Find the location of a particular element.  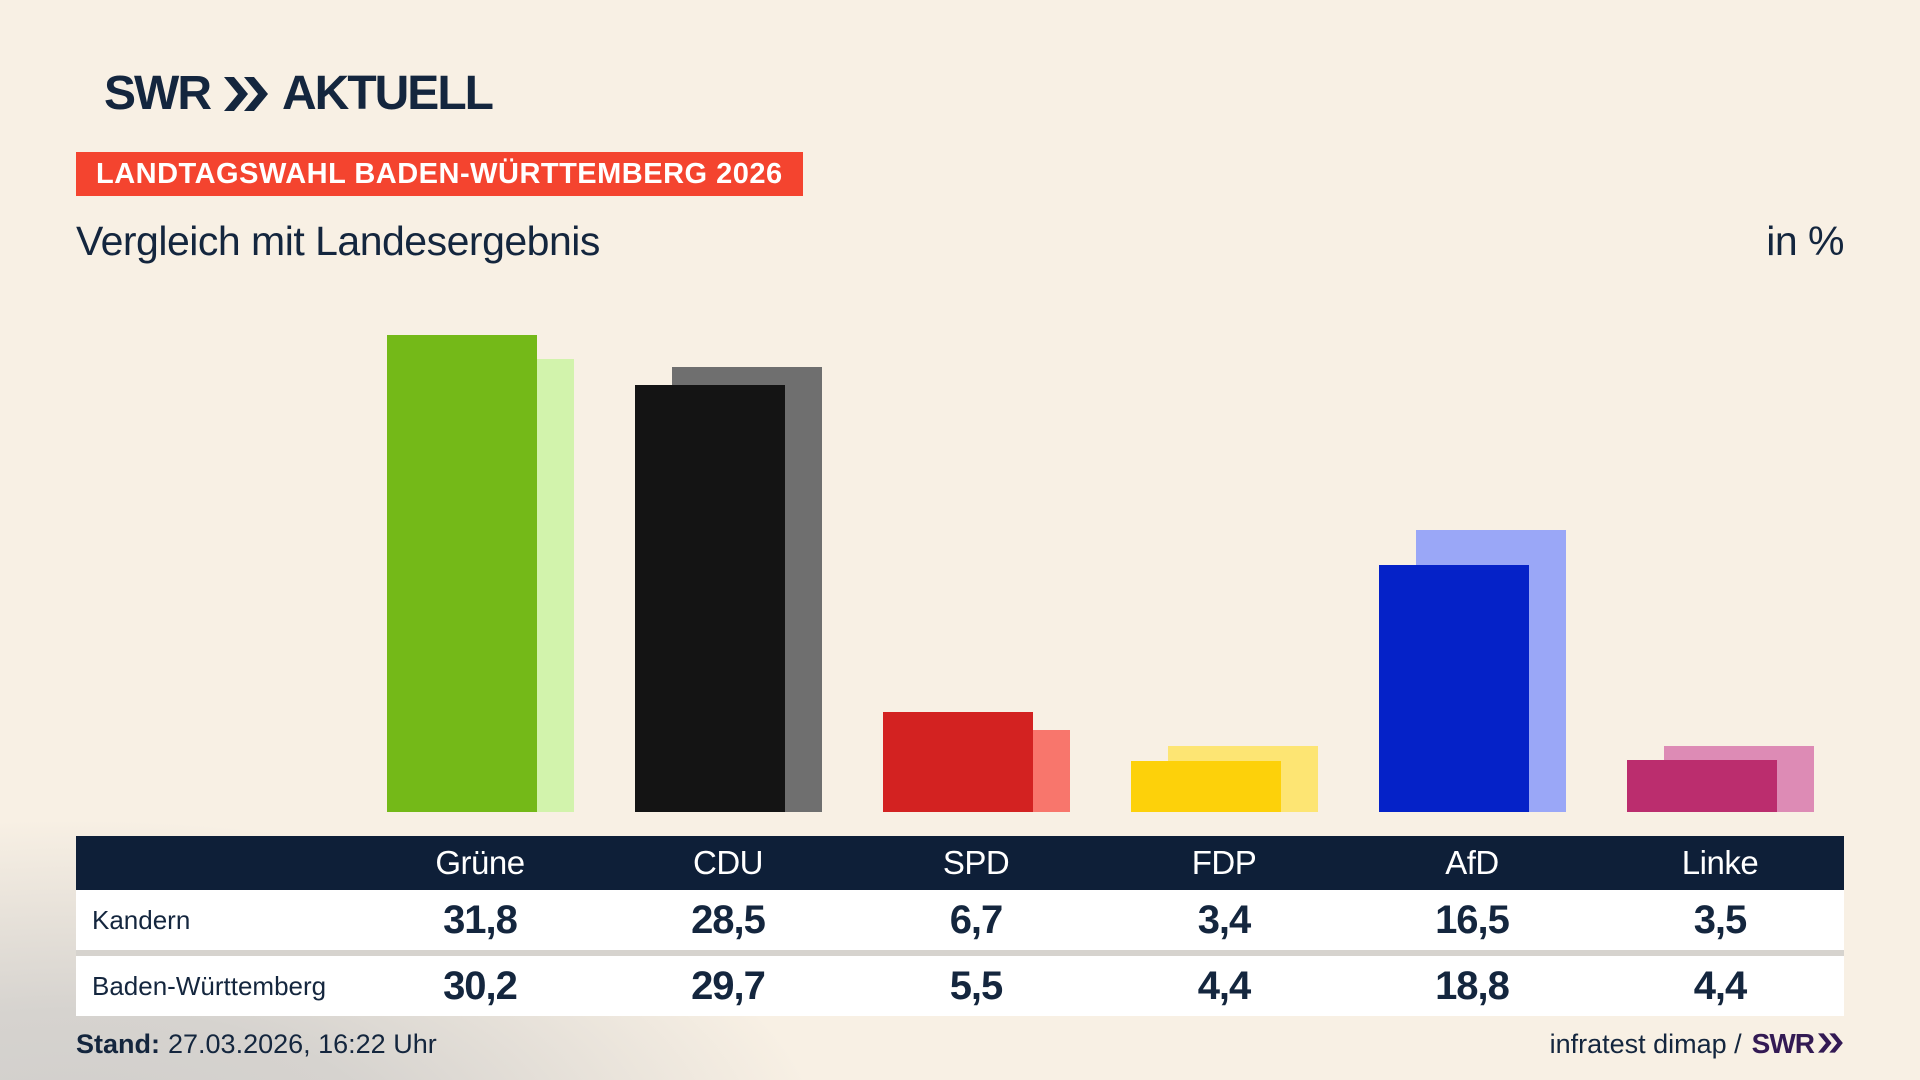

swr-aktuell-logo: SWR AKTUELL is located at coordinates (299, 93).